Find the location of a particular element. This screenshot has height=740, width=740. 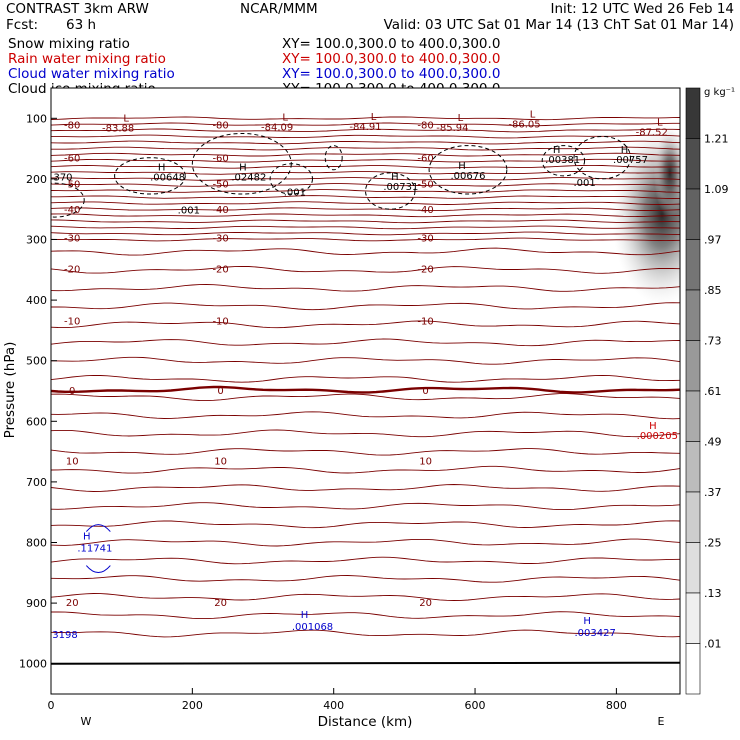

low-label: -84.91 is located at coordinates (365, 127).